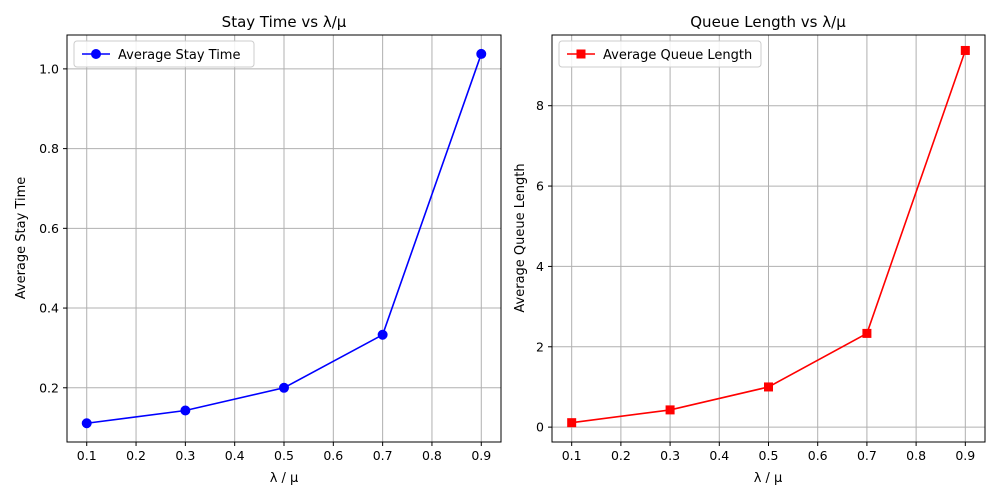  I want to click on y-tick-label: 1.0, so click(49, 68).